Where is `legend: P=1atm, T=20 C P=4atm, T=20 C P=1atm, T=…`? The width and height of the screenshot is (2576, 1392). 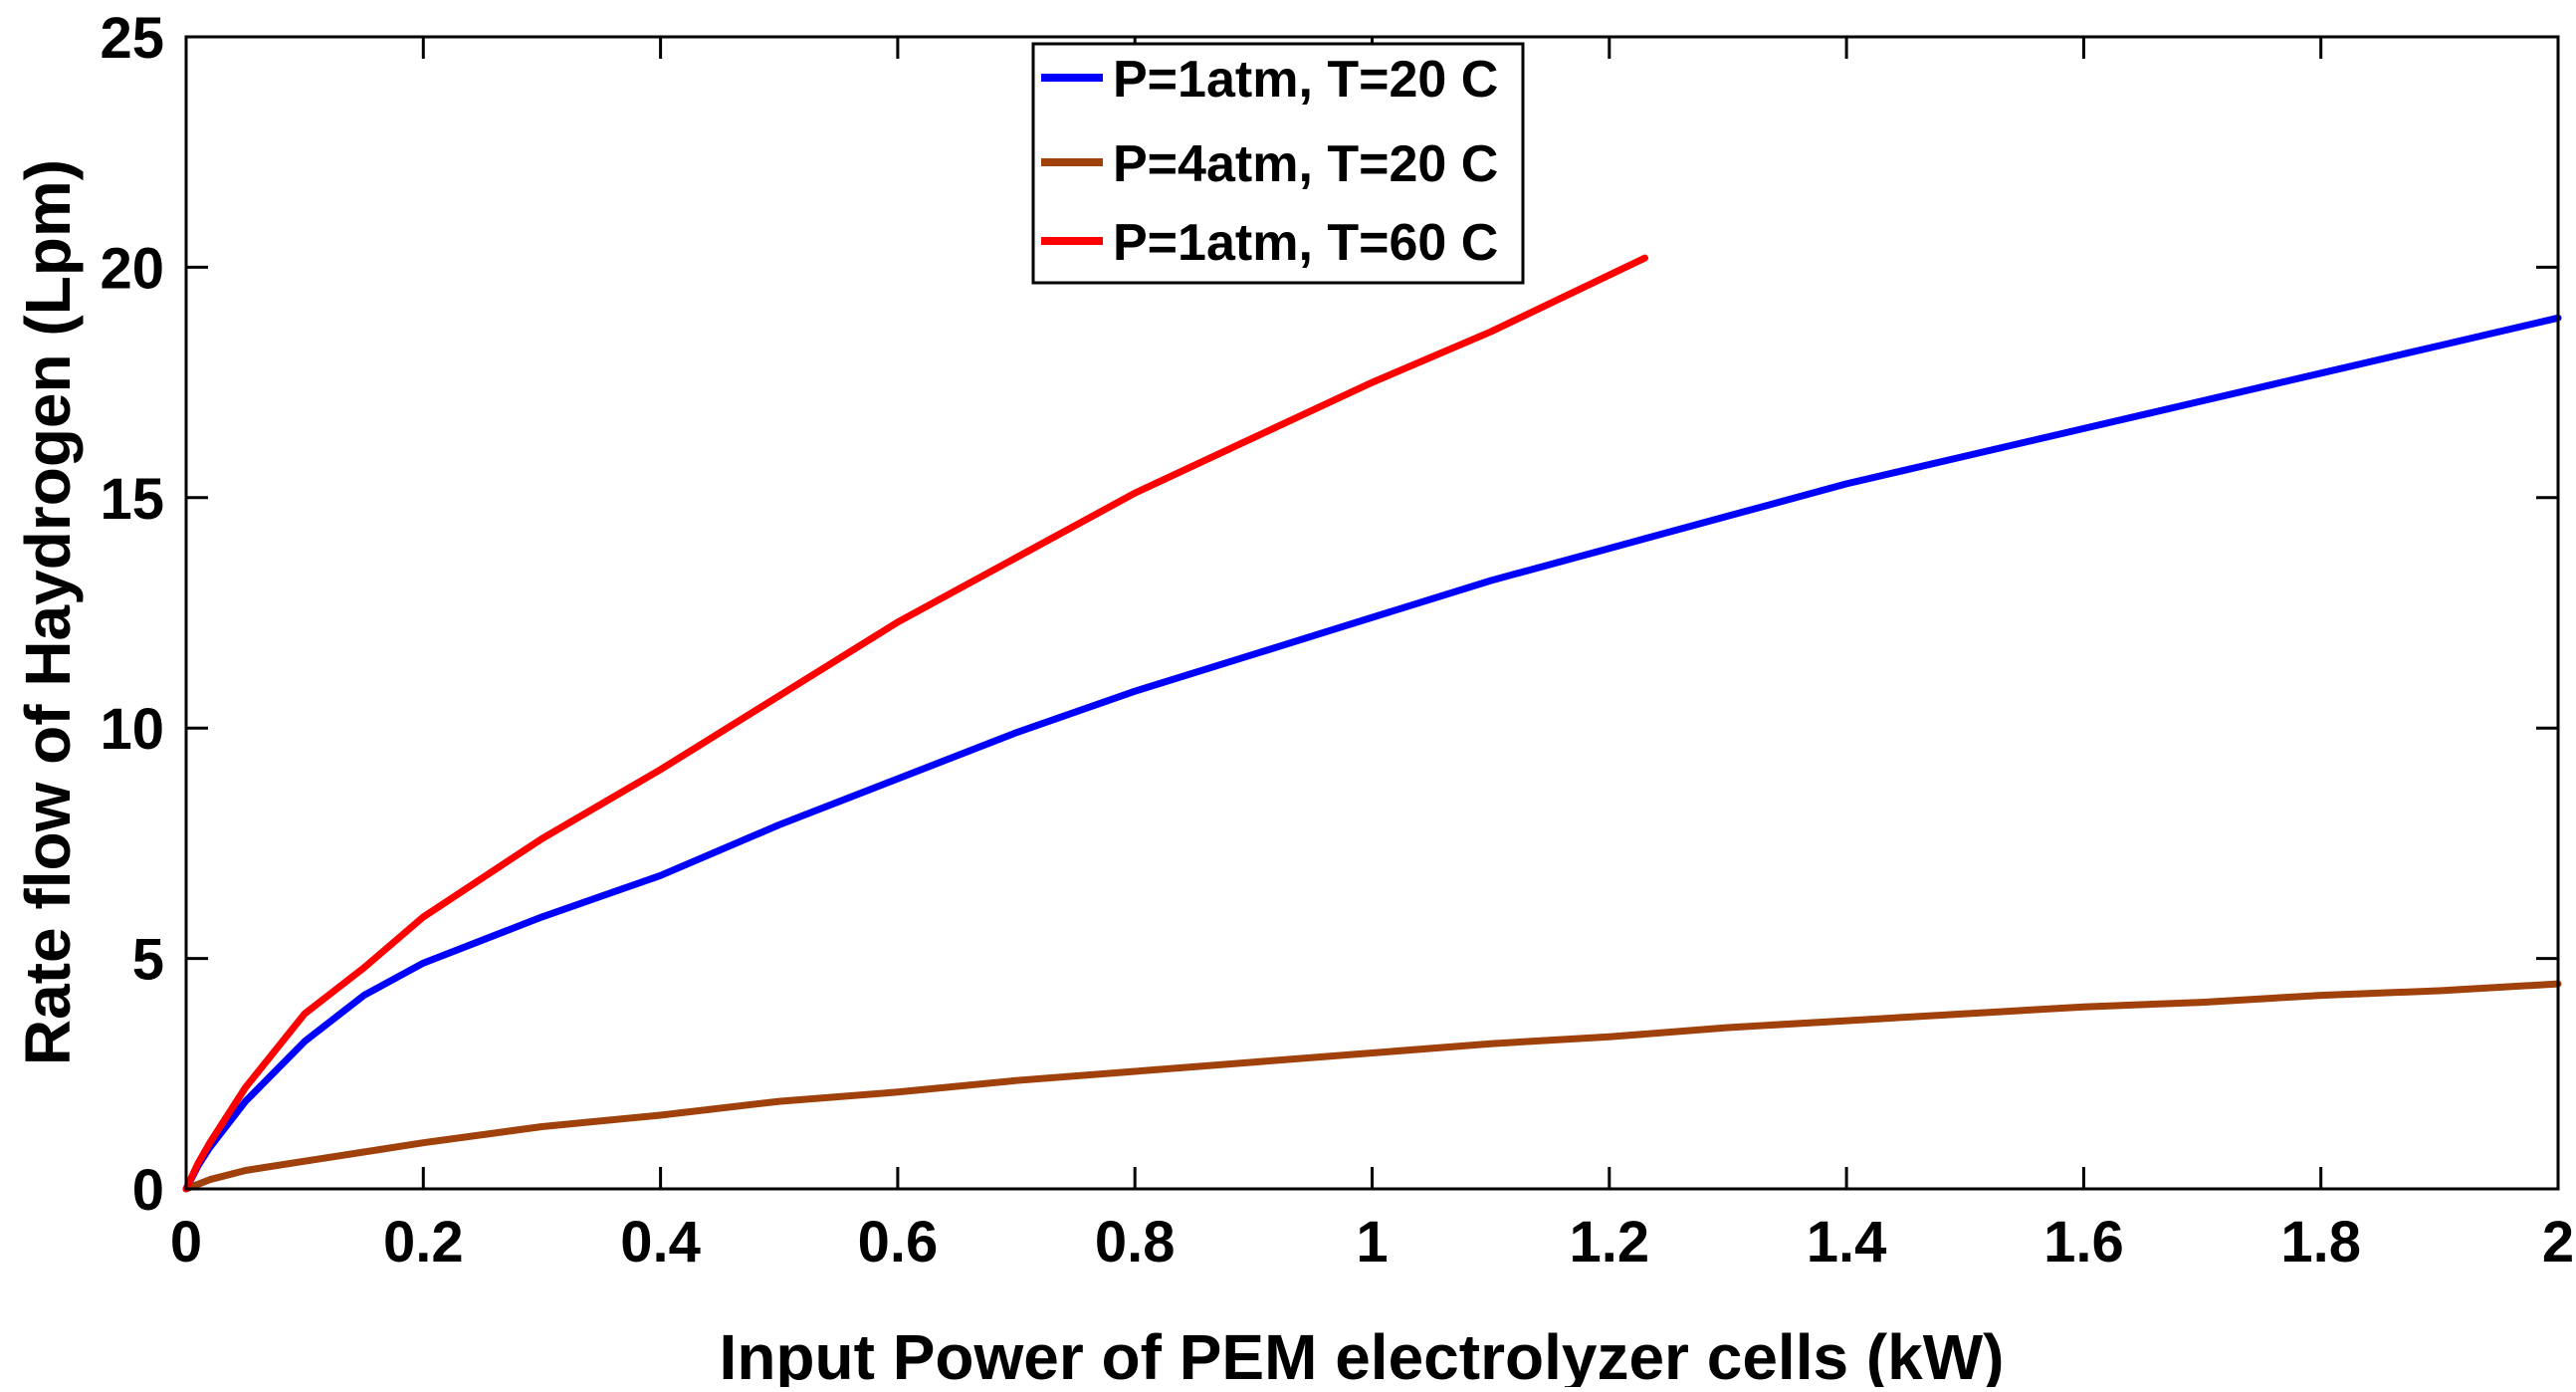 legend: P=1atm, T=20 C P=4atm, T=20 C P=1atm, T=… is located at coordinates (1278, 163).